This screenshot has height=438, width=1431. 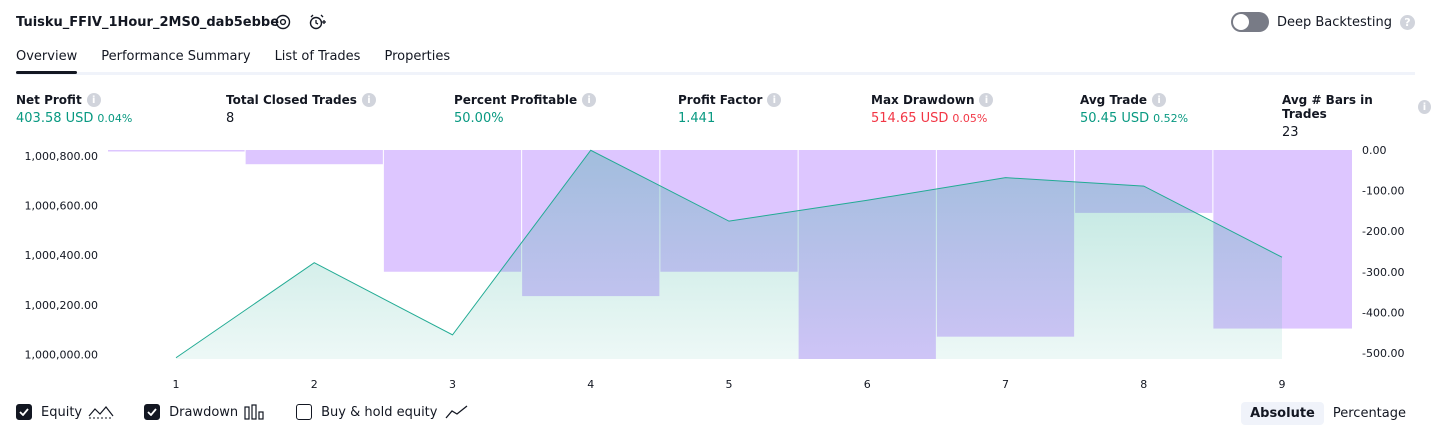 What do you see at coordinates (1327, 107) in the screenshot?
I see `metric-label: Avg # Bars in Trades` at bounding box center [1327, 107].